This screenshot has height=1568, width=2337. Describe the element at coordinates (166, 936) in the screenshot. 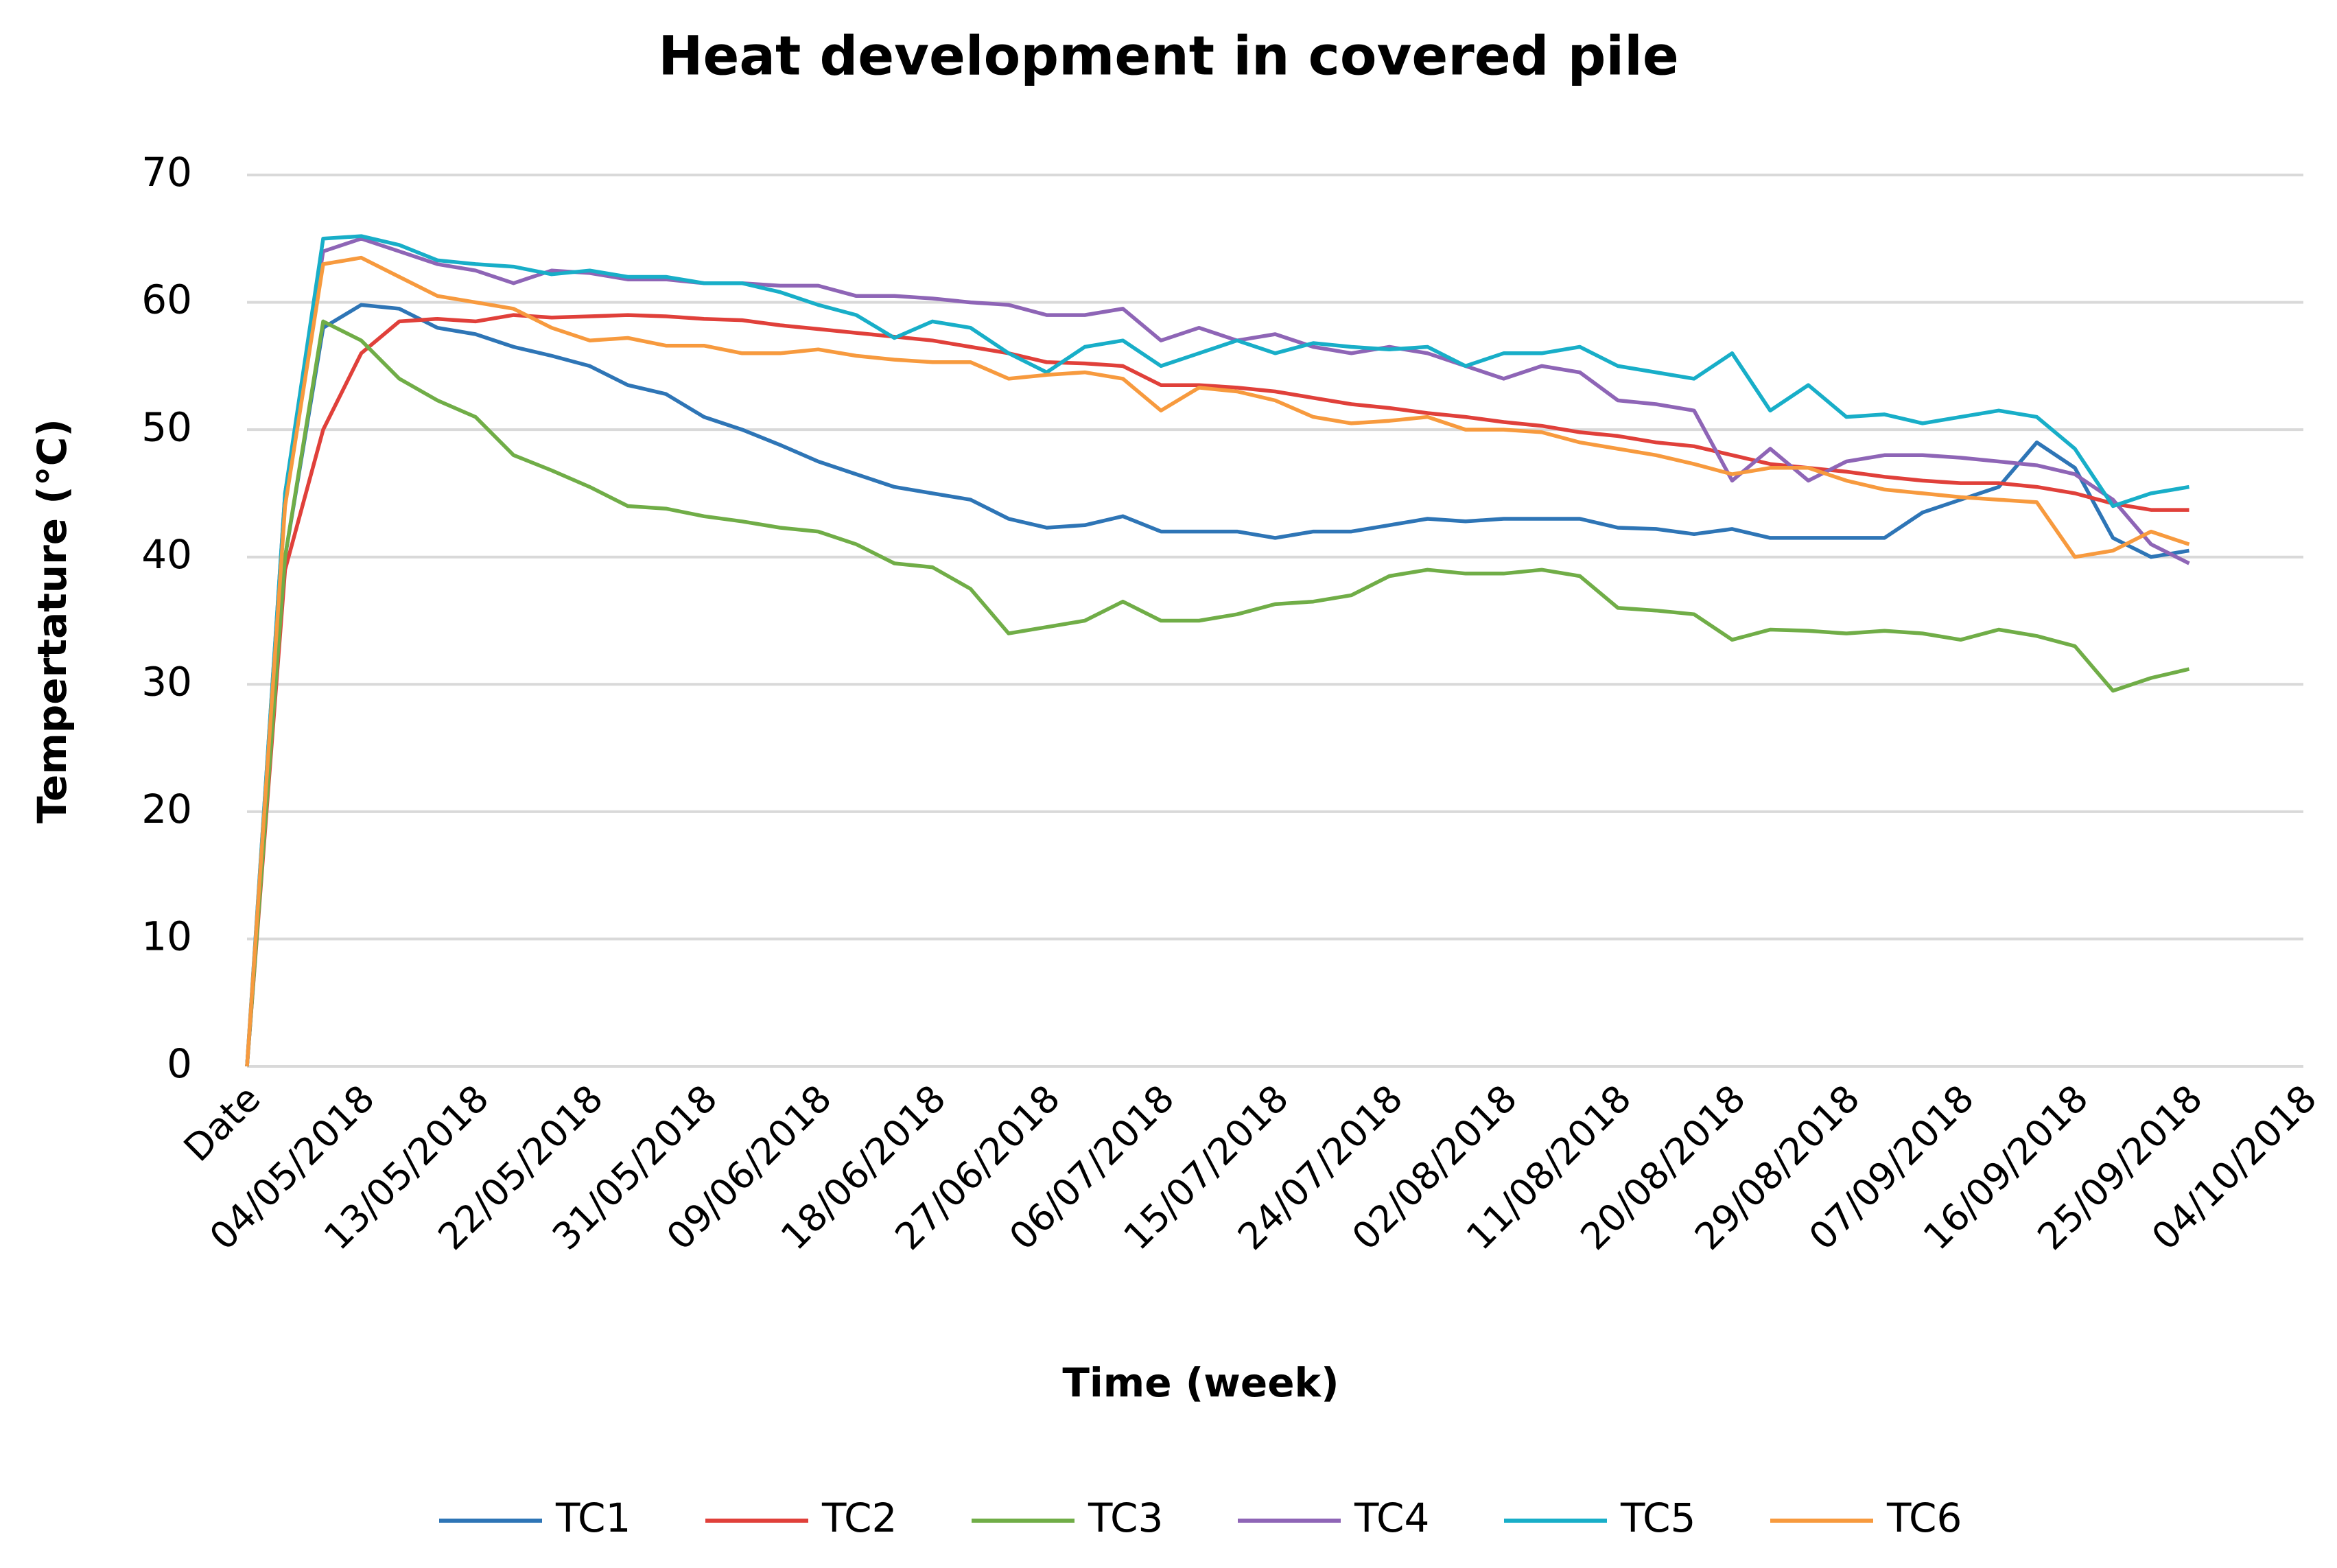

I see `y-tick-label: 10` at that location.